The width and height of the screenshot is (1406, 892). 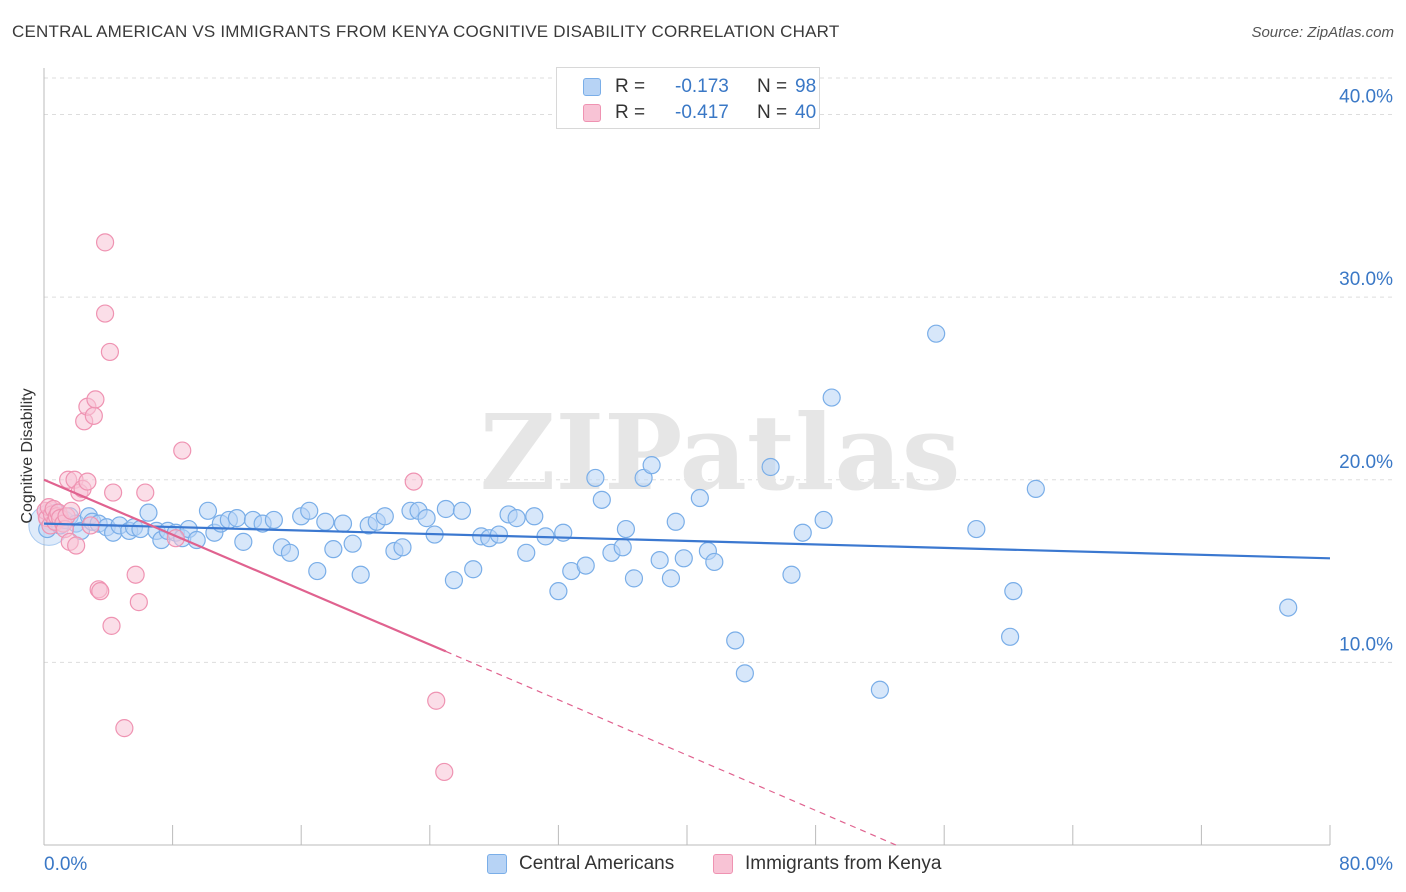 What do you see at coordinates (720, 452) in the screenshot?
I see `watermark: ZIPatlas` at bounding box center [720, 452].